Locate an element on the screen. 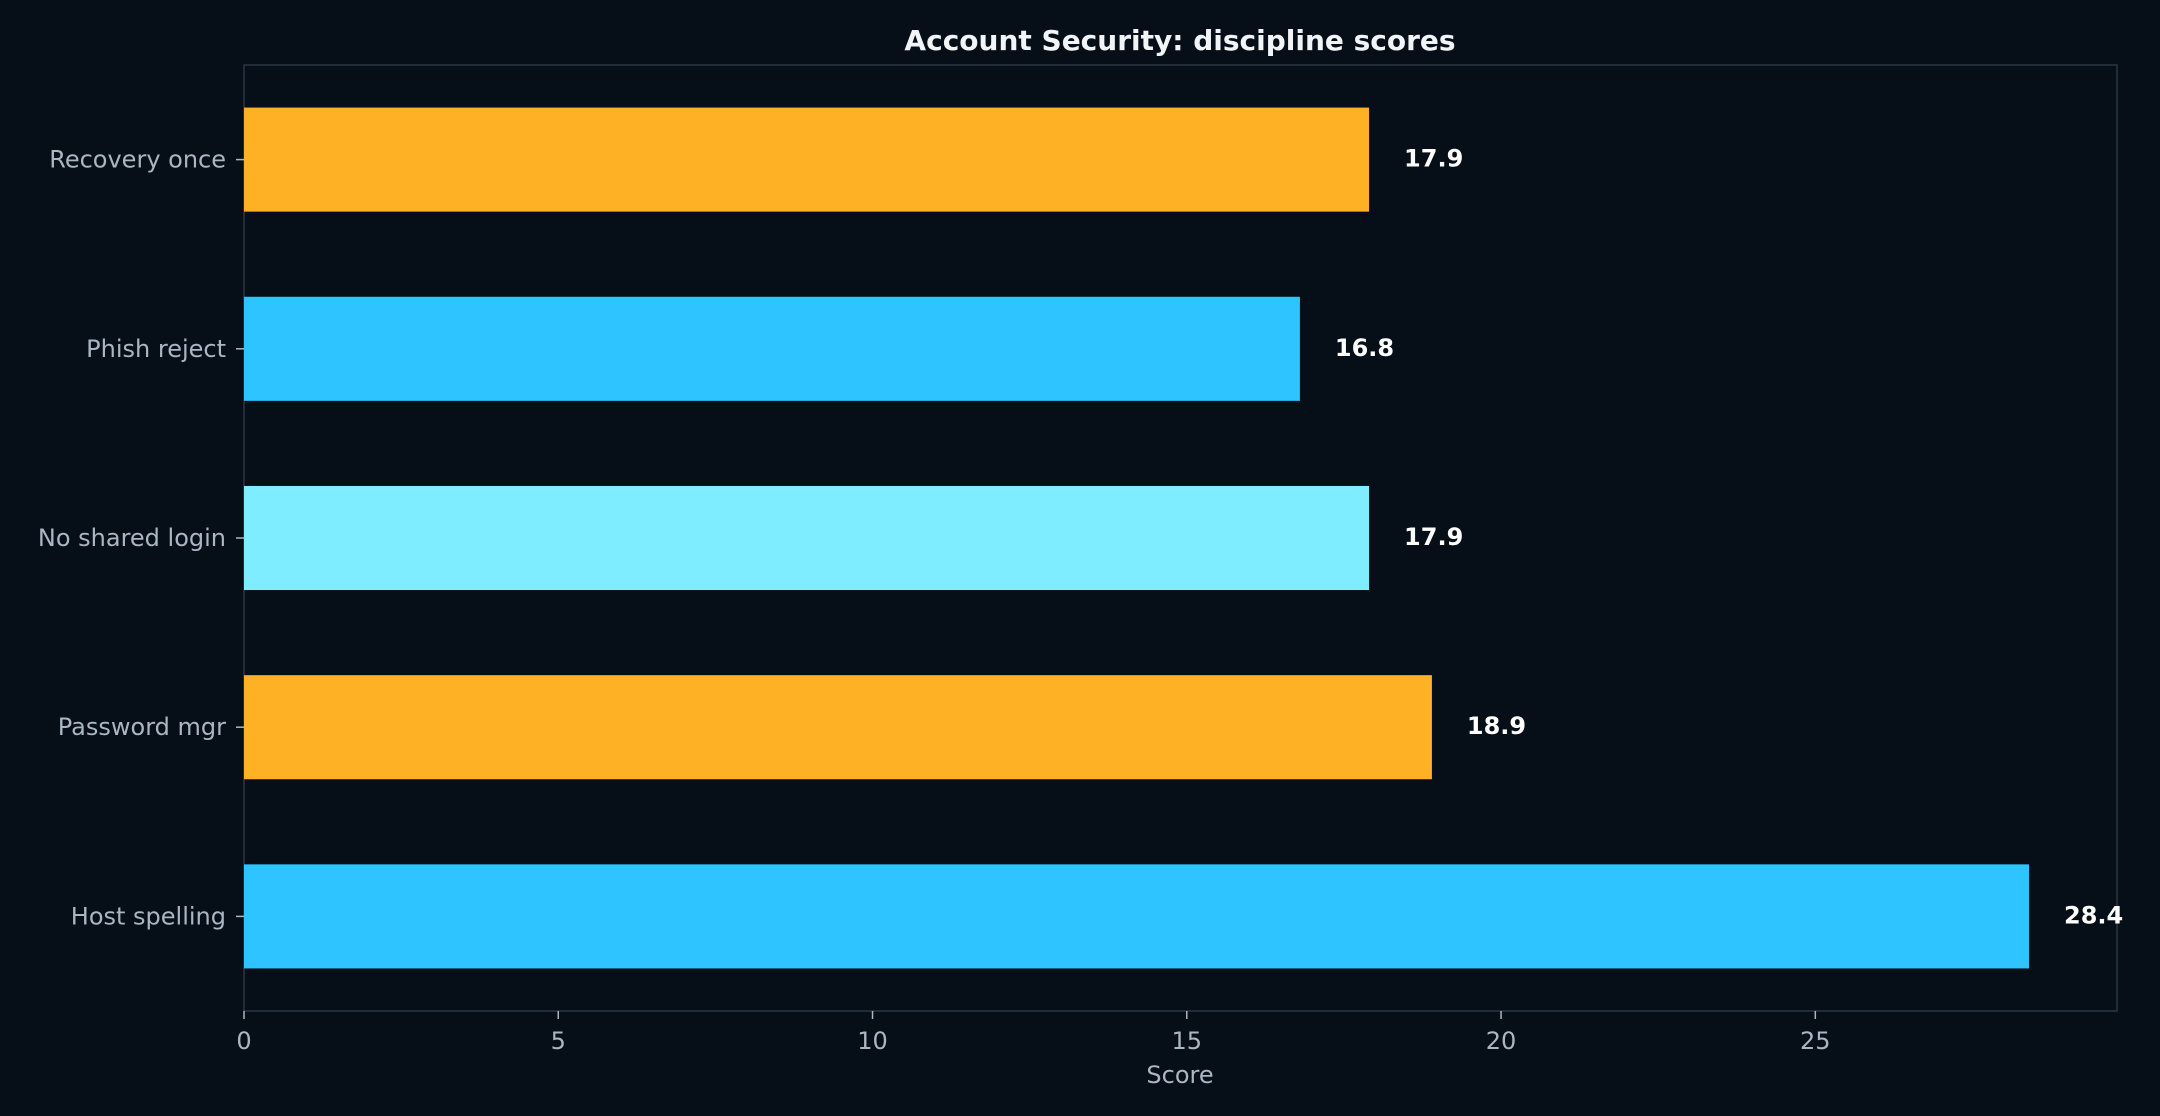 The height and width of the screenshot is (1116, 2160). y-tick-label: Recovery once is located at coordinates (137, 160).